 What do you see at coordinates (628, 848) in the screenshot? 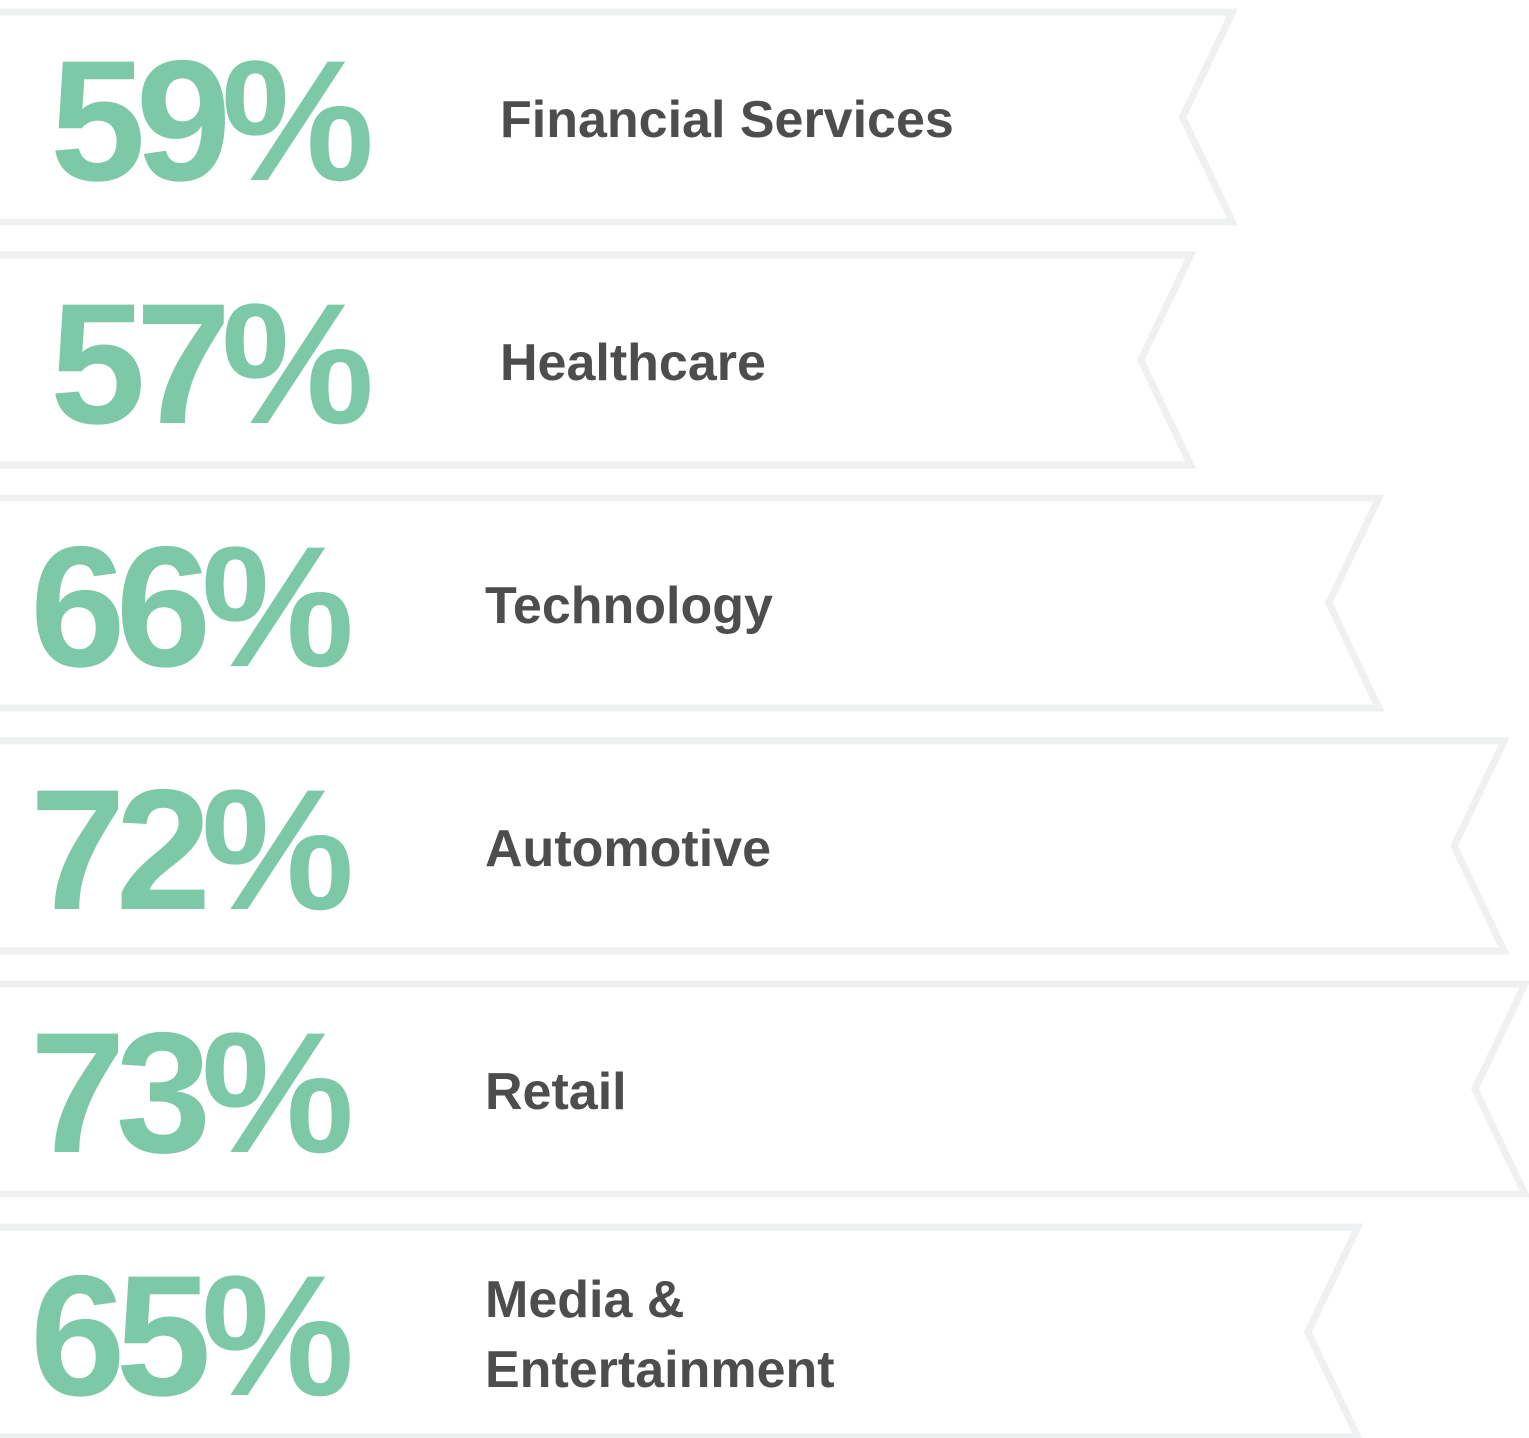
I see `category-label: Automotive` at bounding box center [628, 848].